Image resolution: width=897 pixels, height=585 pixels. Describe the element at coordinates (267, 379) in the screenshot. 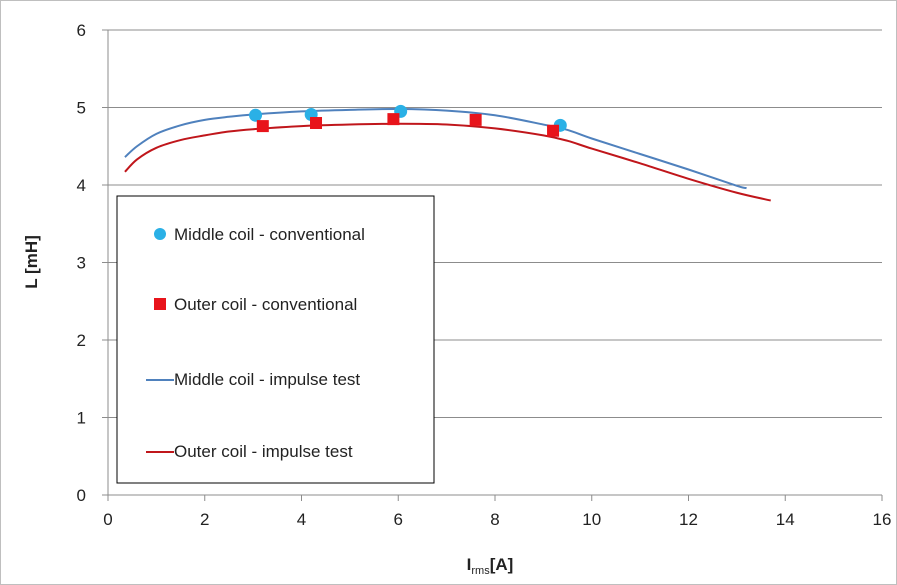

I see `legend-label-middle-coil-impulse-test: Middle coil - impulse test` at that location.